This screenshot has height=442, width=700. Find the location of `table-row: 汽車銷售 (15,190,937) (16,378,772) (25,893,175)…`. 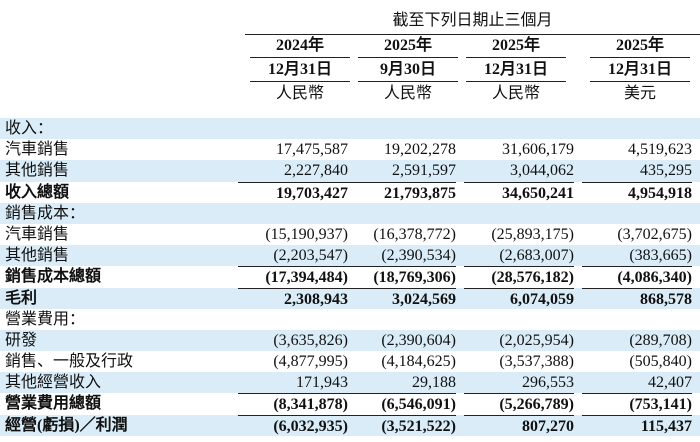

table-row: 汽車銷售 (15,190,937) (16,378,772) (25,893,175)… is located at coordinates (350, 234).